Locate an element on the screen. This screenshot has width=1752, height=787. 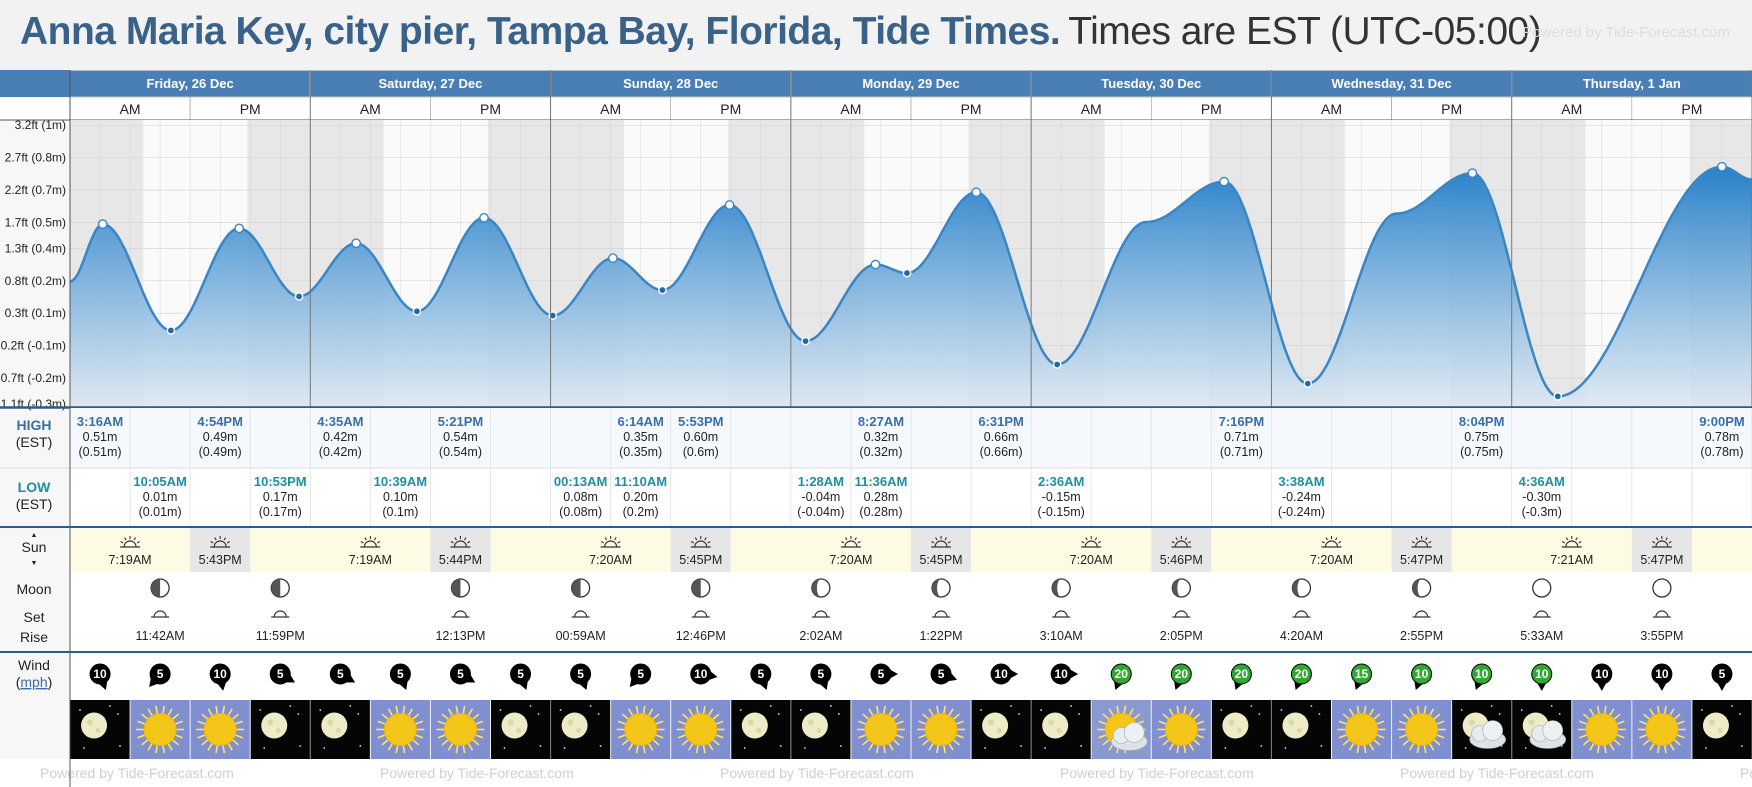
day-label: Monday, 29 Dec is located at coordinates (910, 83).